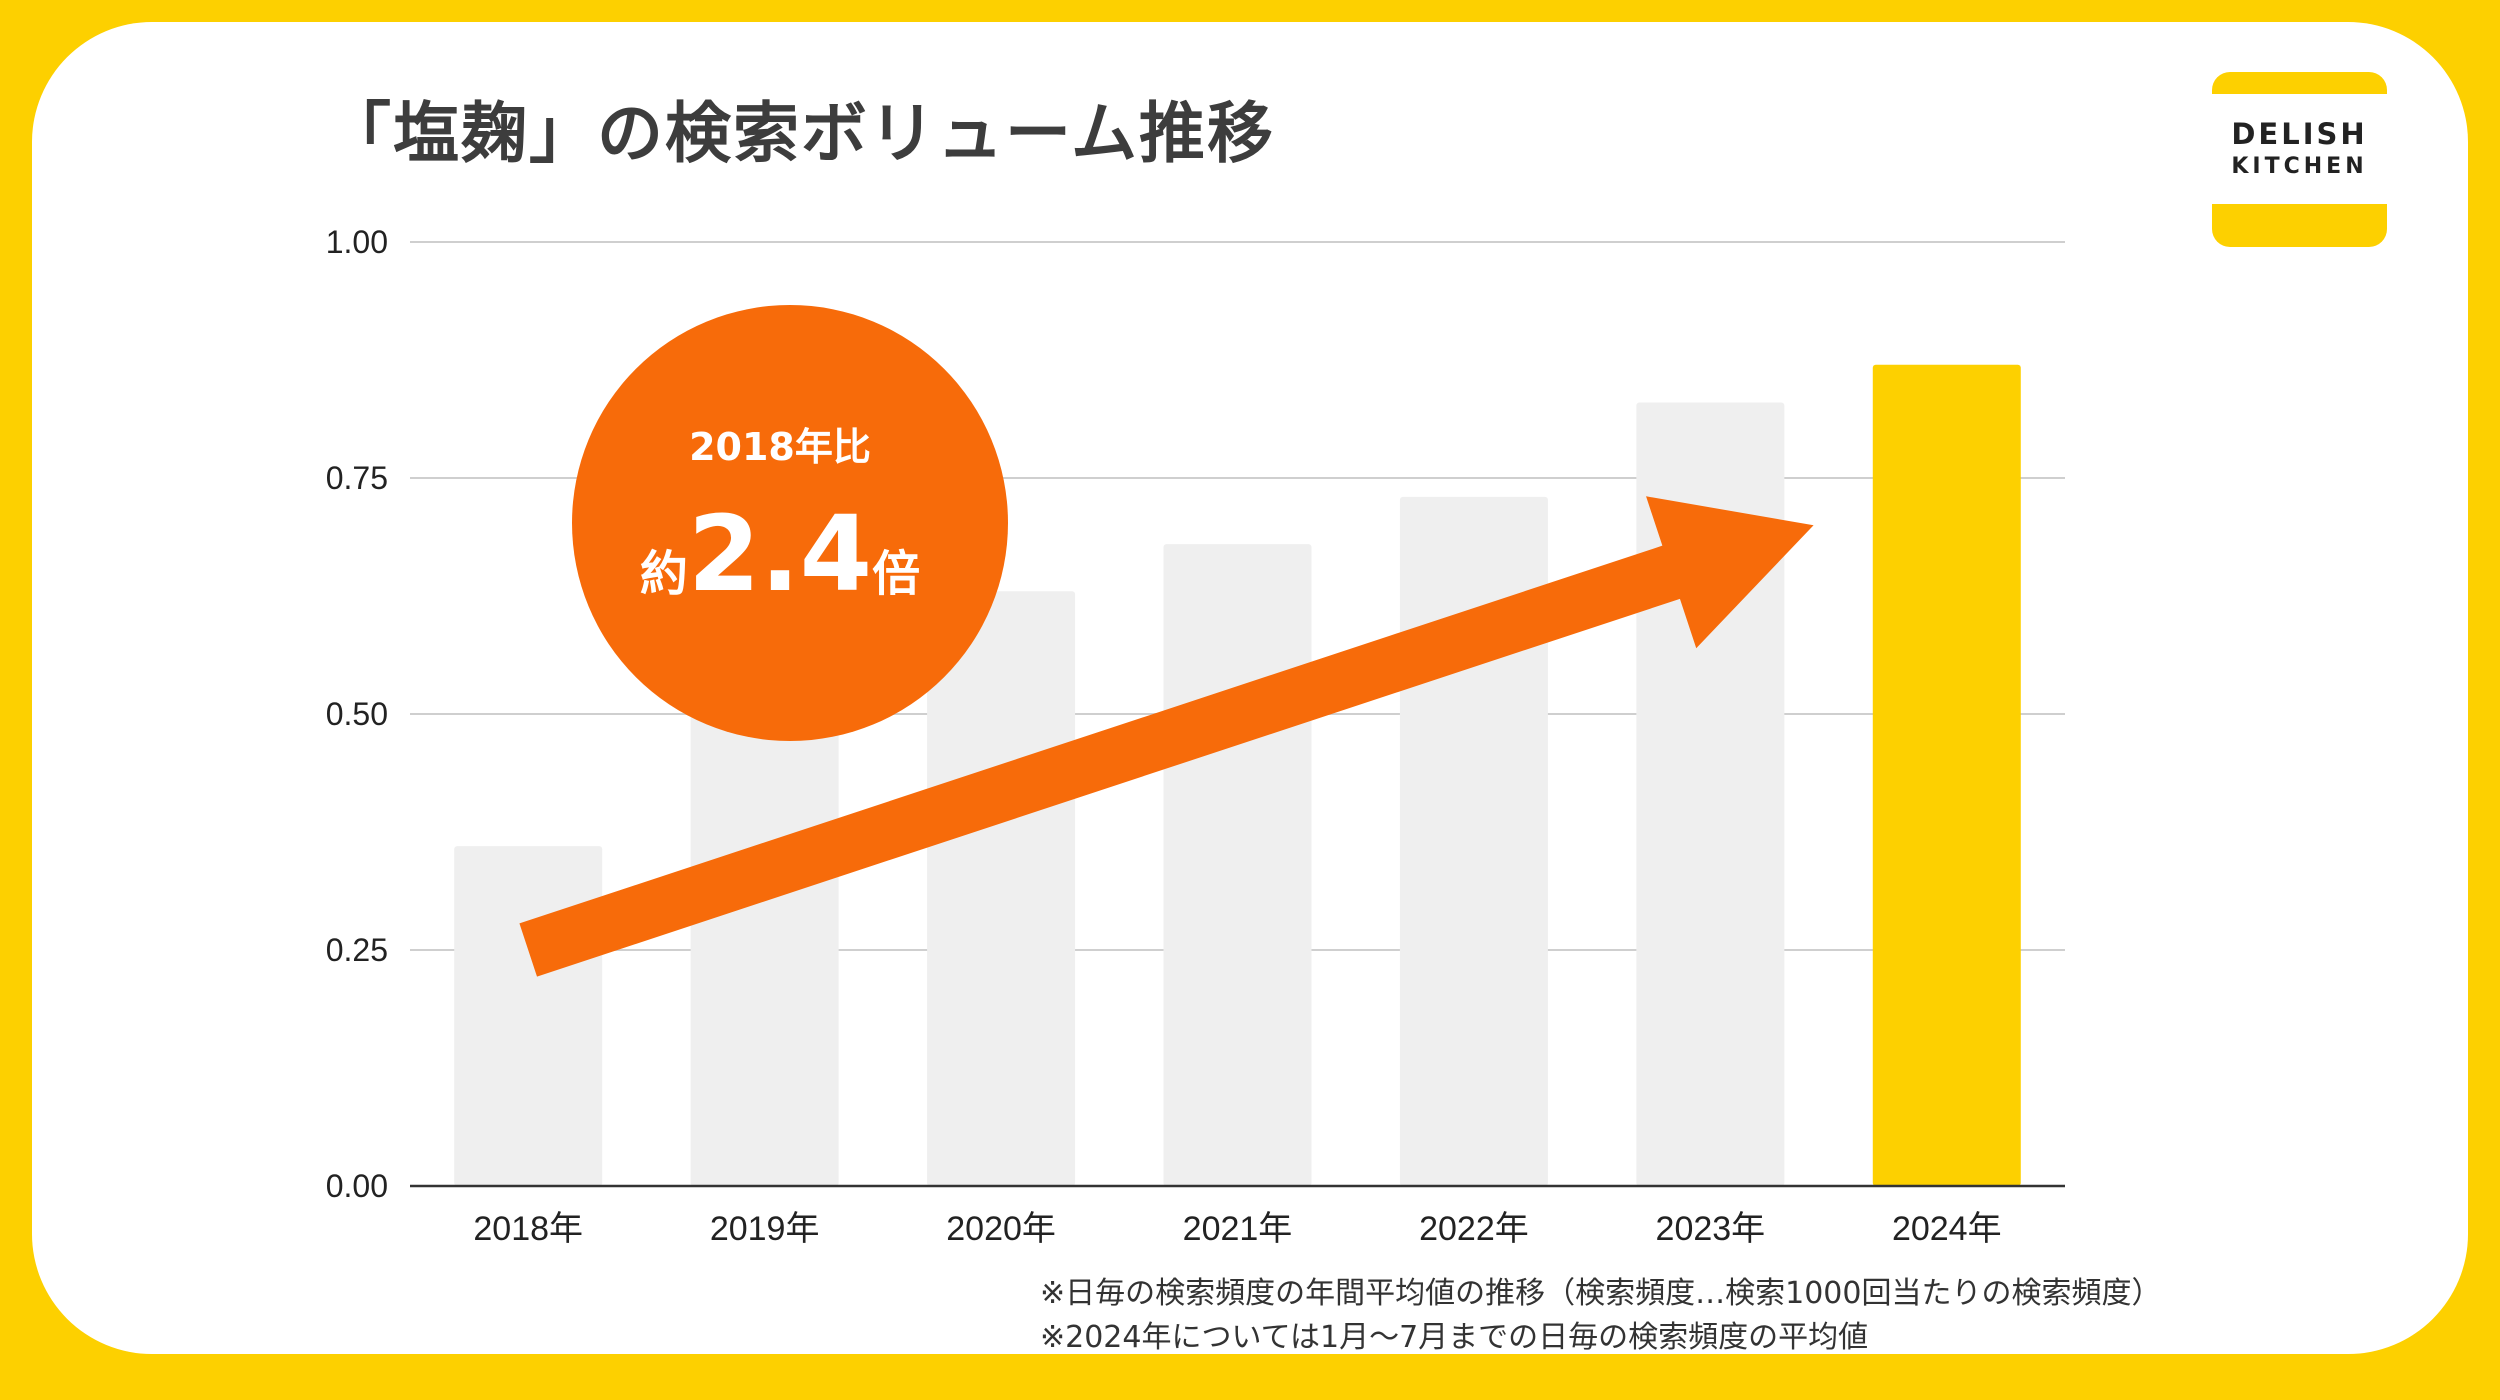 This screenshot has width=2500, height=1400. I want to click on chart-title: 「塩麹」の検索ボリューム推移, so click(800, 133).